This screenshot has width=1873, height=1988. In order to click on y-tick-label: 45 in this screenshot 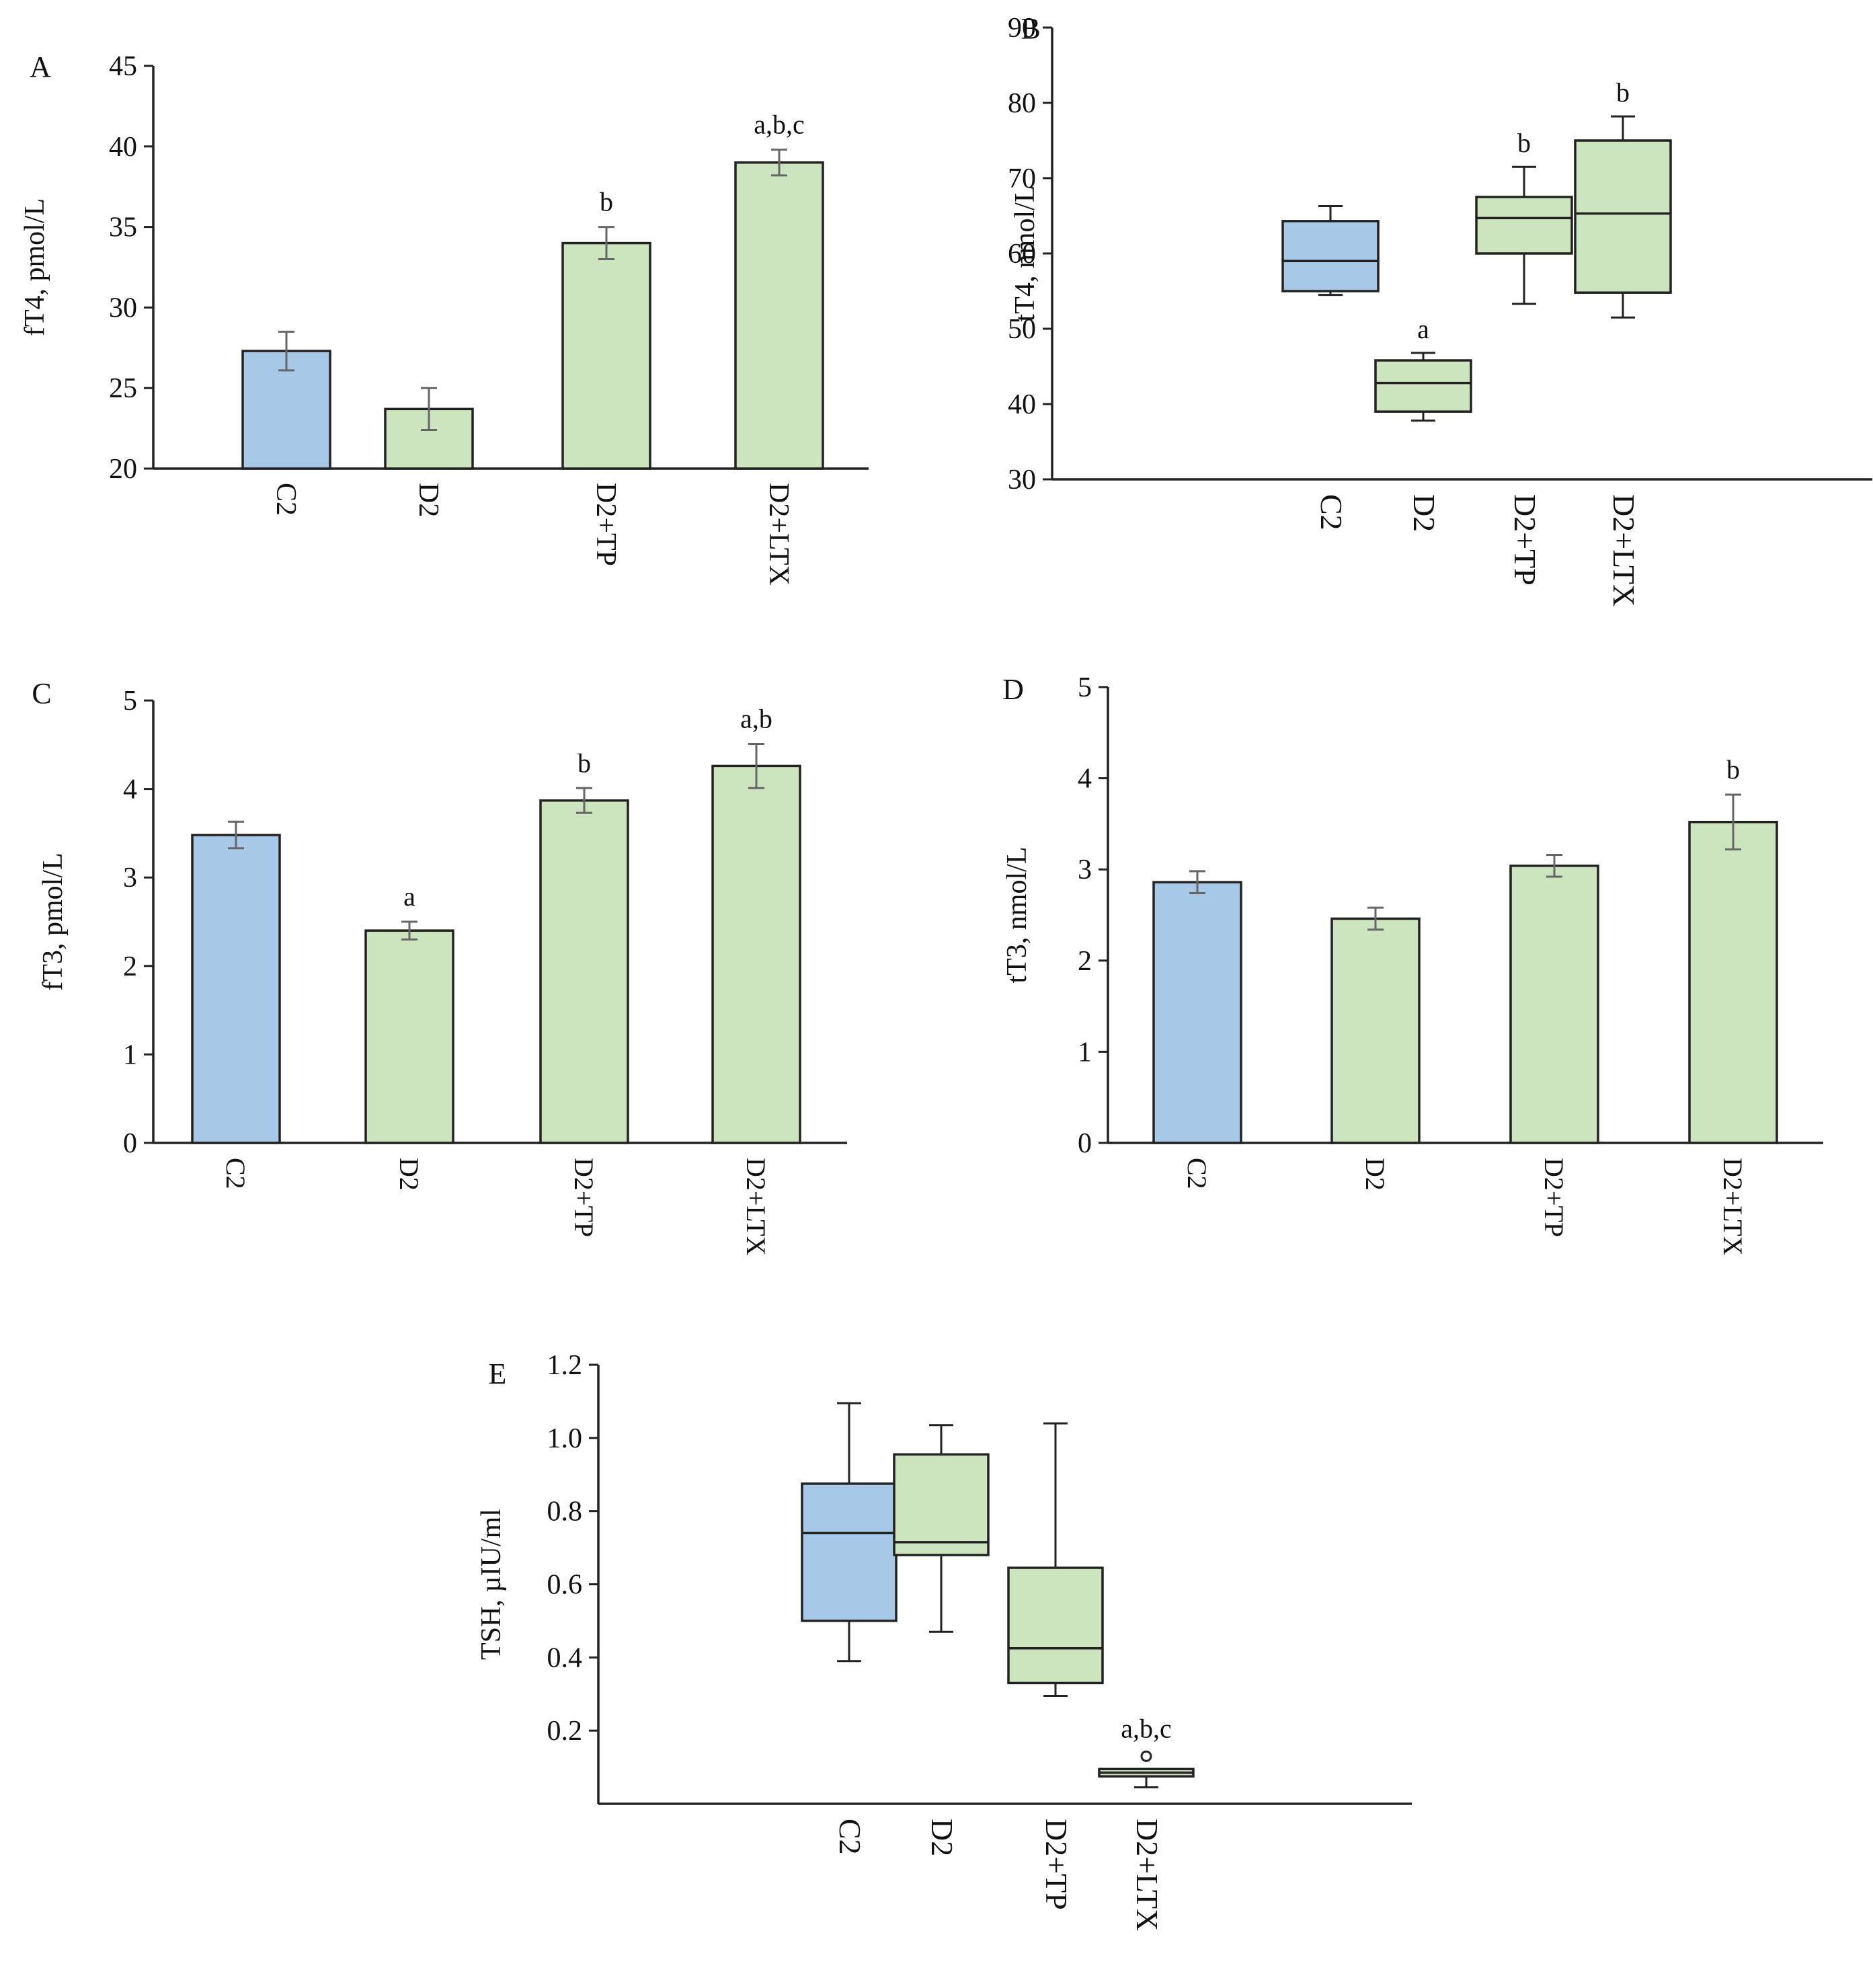, I will do `click(123, 66)`.